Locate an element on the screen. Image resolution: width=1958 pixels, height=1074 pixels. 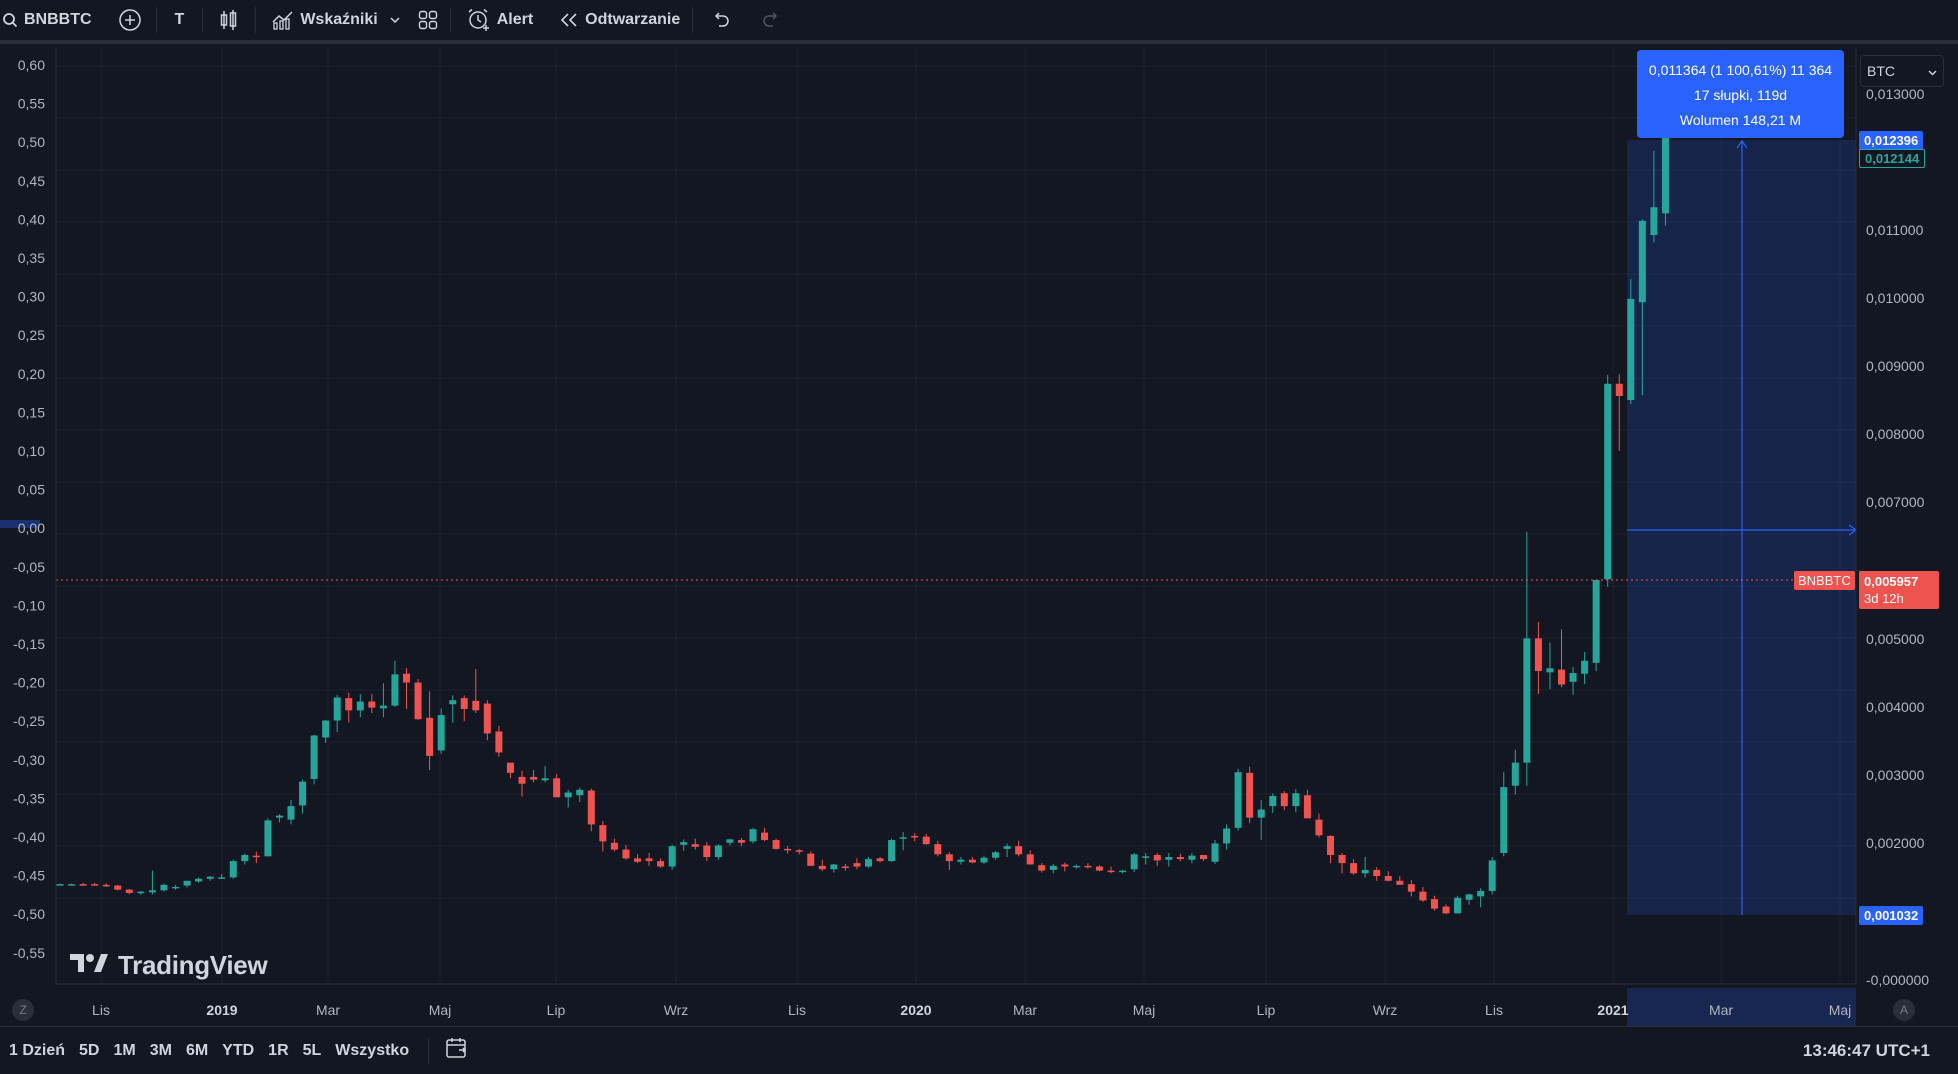
right-axis-tick: 0,003000 is located at coordinates (1895, 775).